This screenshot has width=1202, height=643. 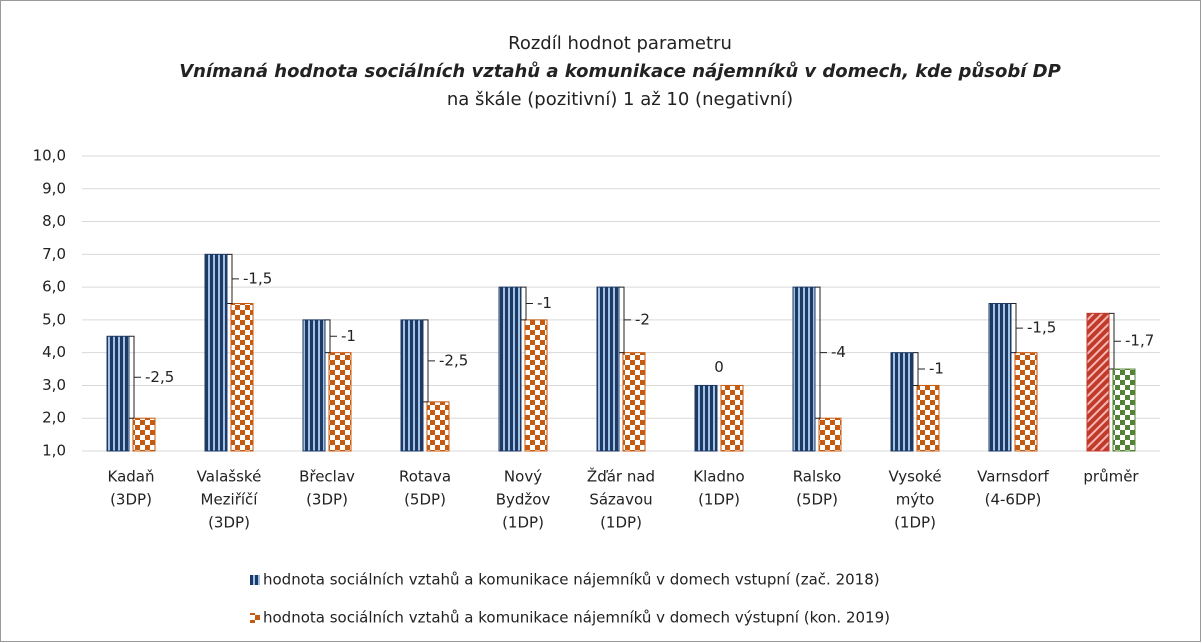 What do you see at coordinates (620, 500) in the screenshot?
I see `x-tick-label: Sázavou` at bounding box center [620, 500].